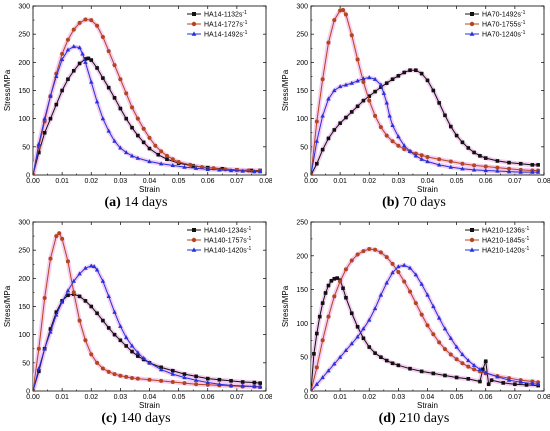 The width and height of the screenshot is (550, 431). What do you see at coordinates (121, 397) in the screenshot?
I see `x-tick-label: 0.03` at bounding box center [121, 397].